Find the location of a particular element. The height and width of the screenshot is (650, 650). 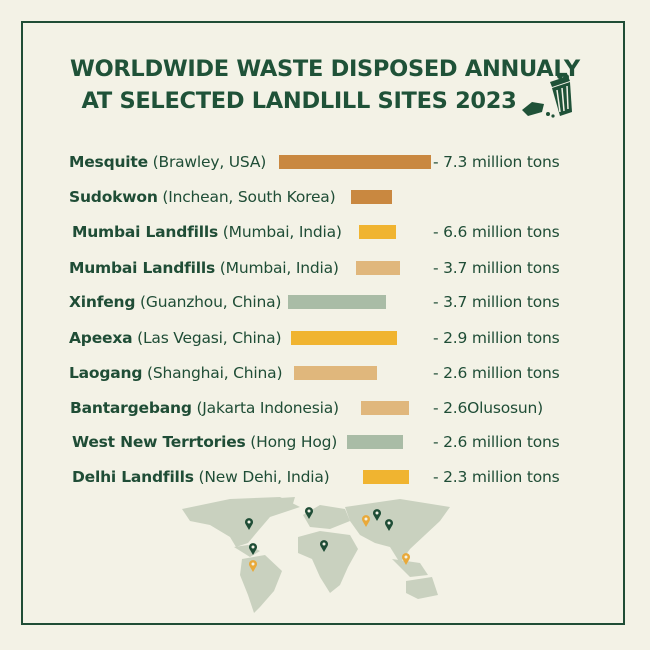

site-name: Laogang is located at coordinates (106, 373).